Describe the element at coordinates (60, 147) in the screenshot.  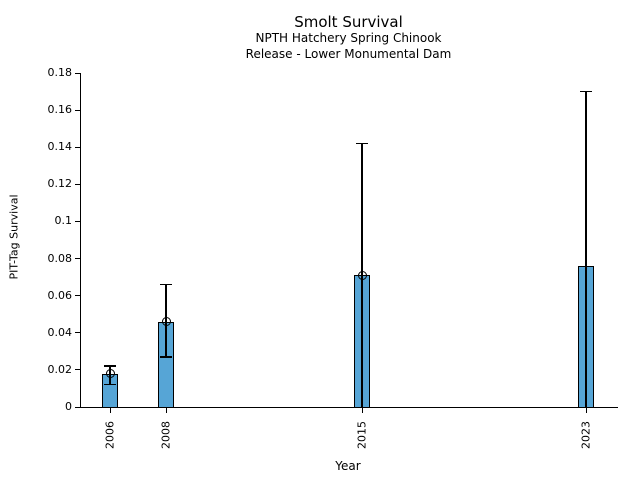
I see `y-tick-label: 0.14` at that location.